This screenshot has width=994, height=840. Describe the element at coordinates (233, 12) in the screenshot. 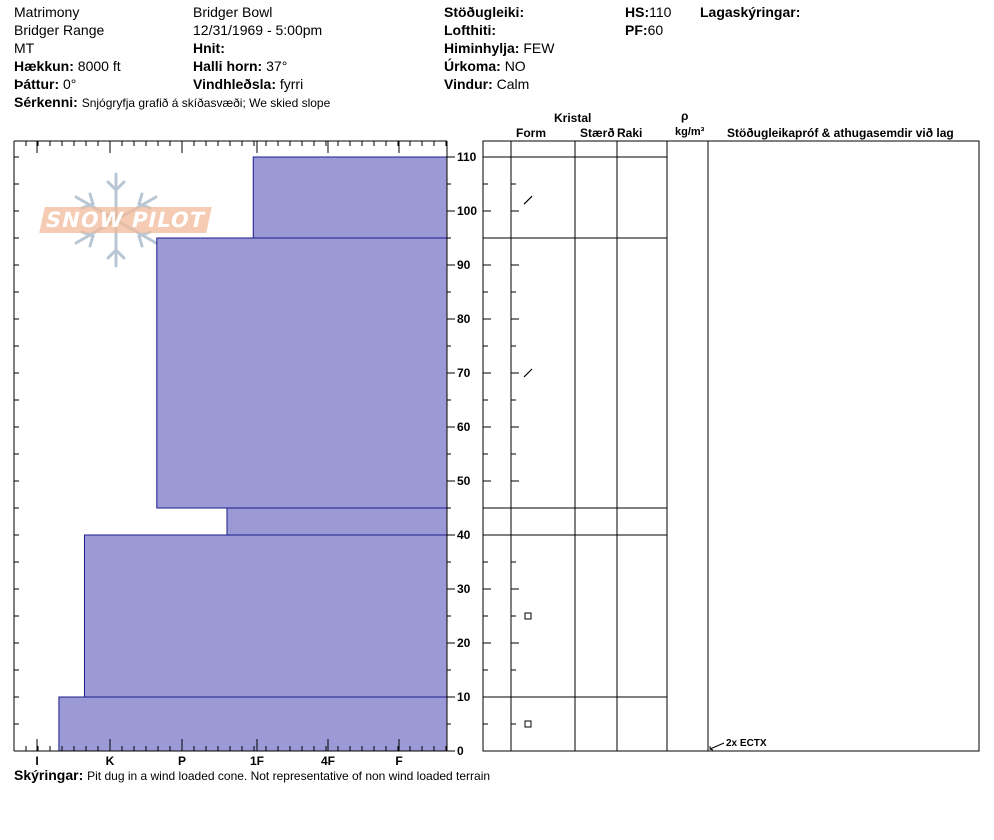

I see `area-name: Bridger Bowl` at that location.